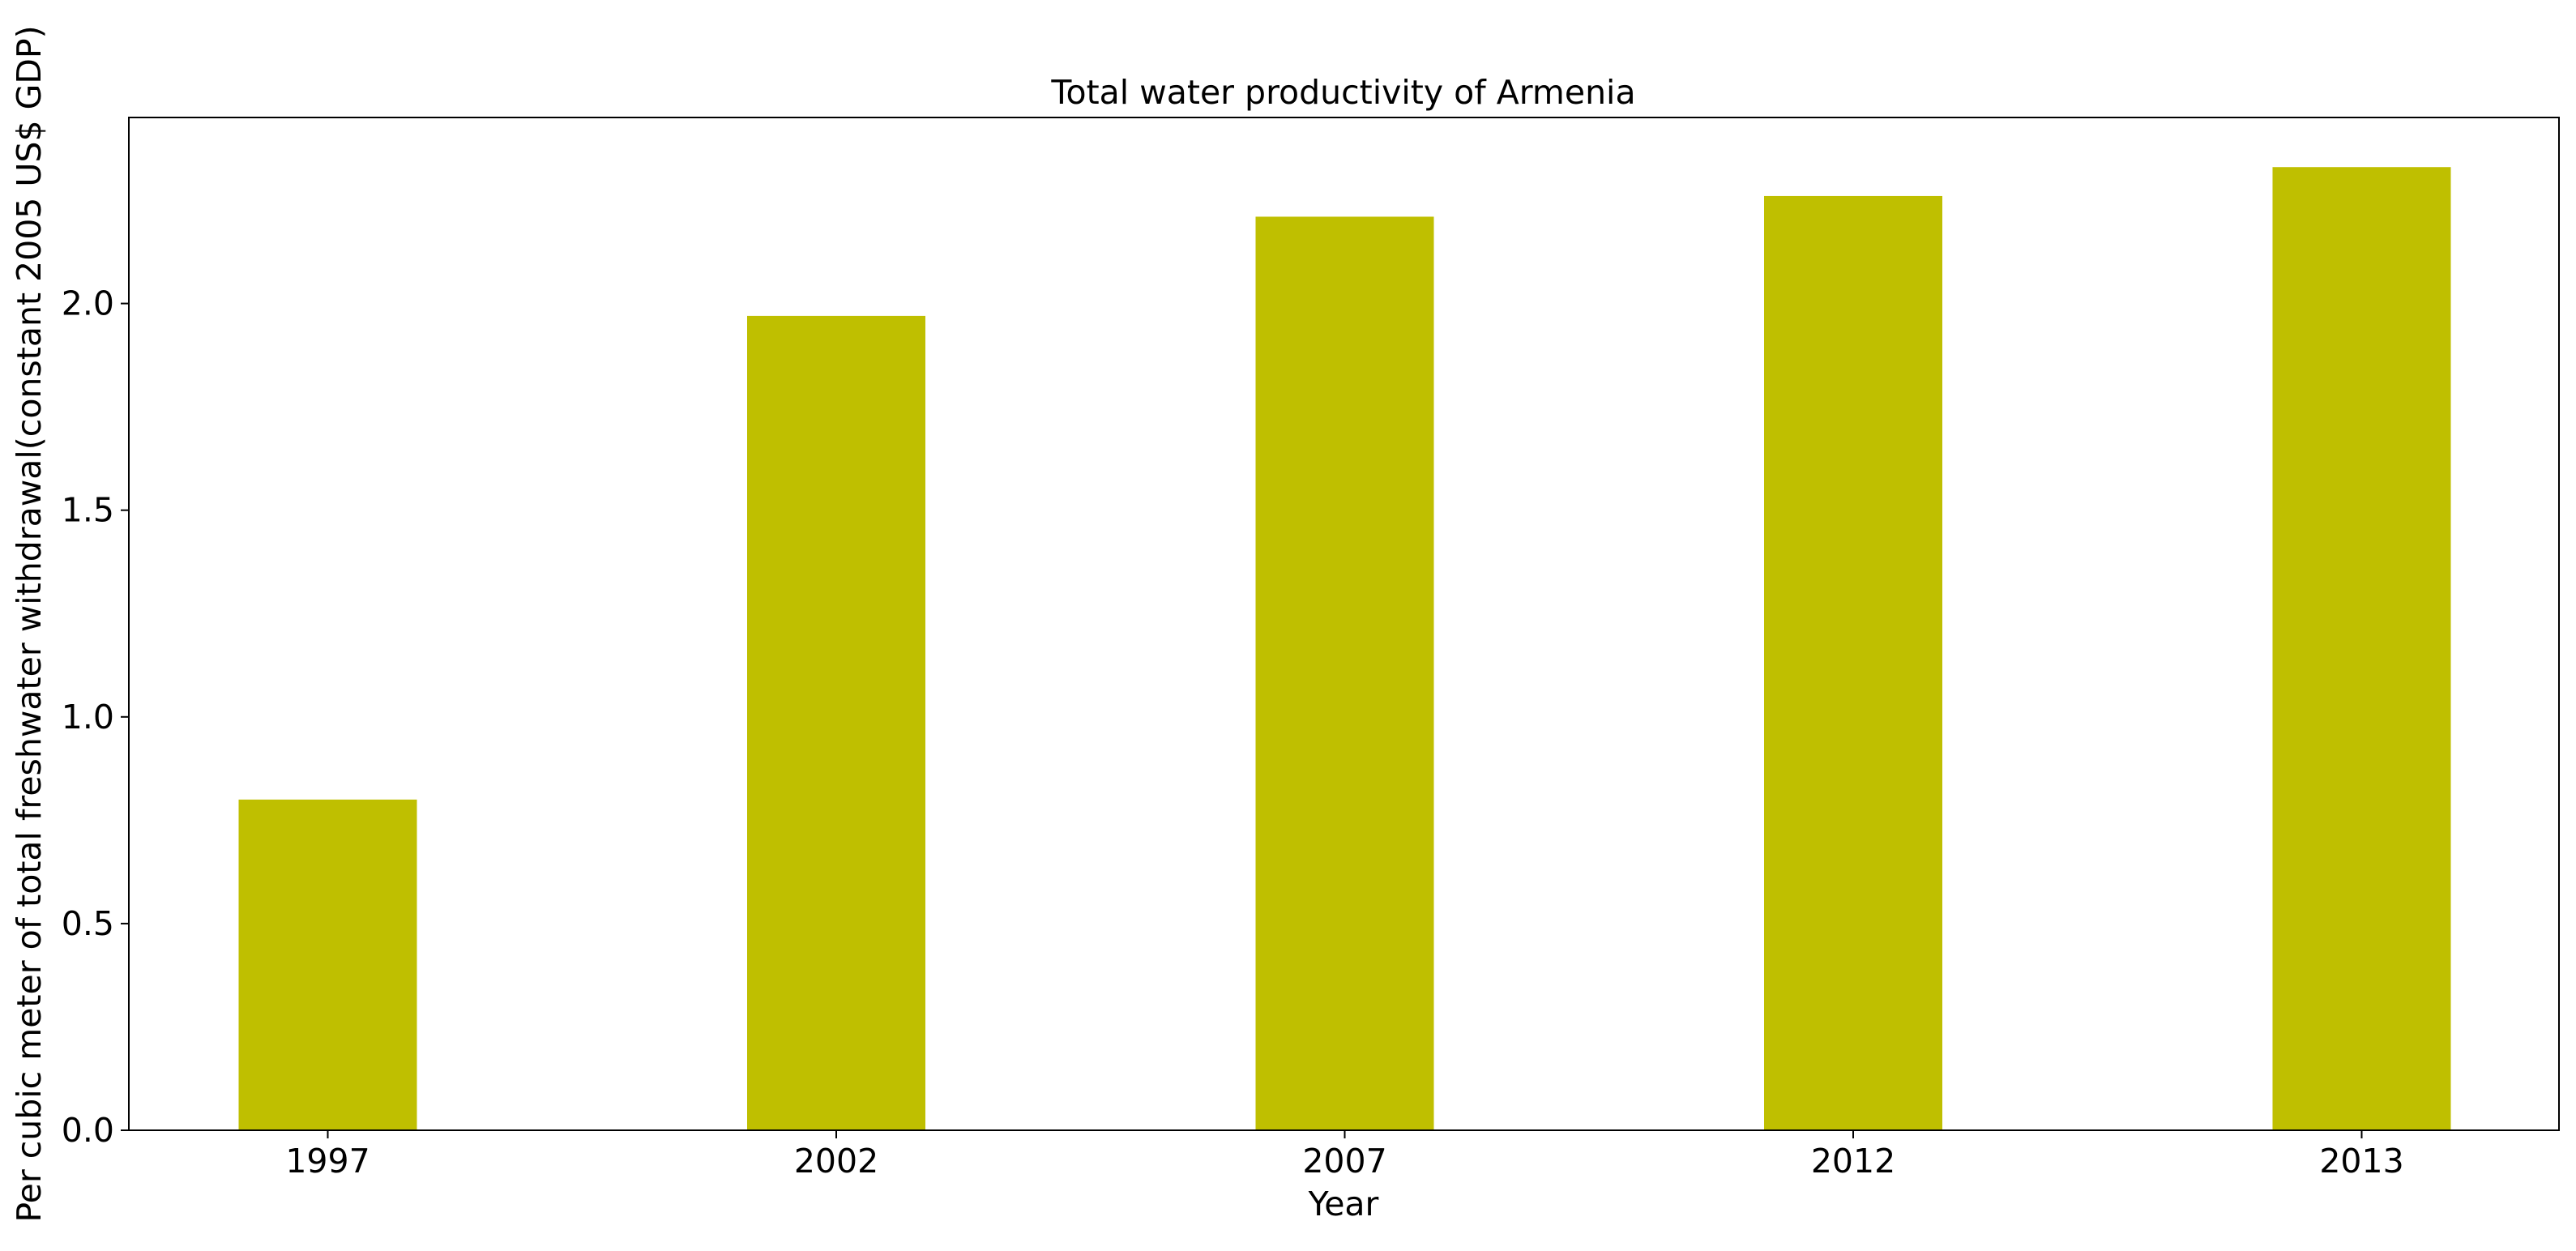  What do you see at coordinates (88, 303) in the screenshot?
I see `y-tick-label: 2.0` at bounding box center [88, 303].